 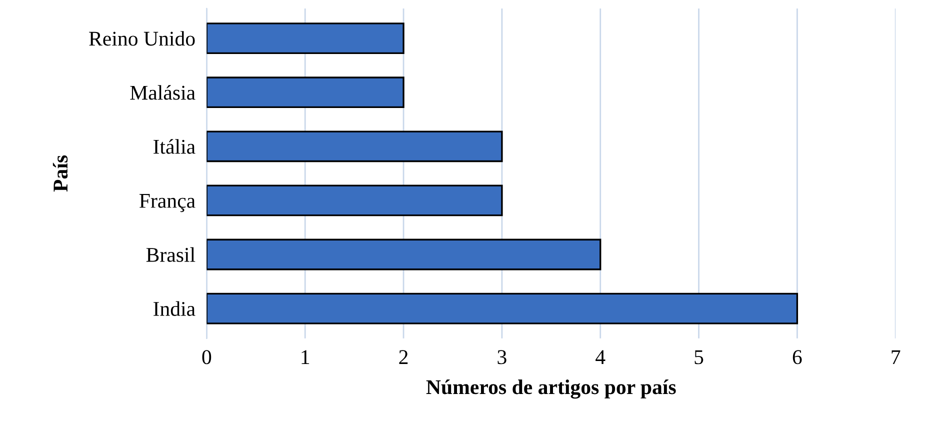 What do you see at coordinates (797, 357) in the screenshot?
I see `x-tick-label: 6` at bounding box center [797, 357].